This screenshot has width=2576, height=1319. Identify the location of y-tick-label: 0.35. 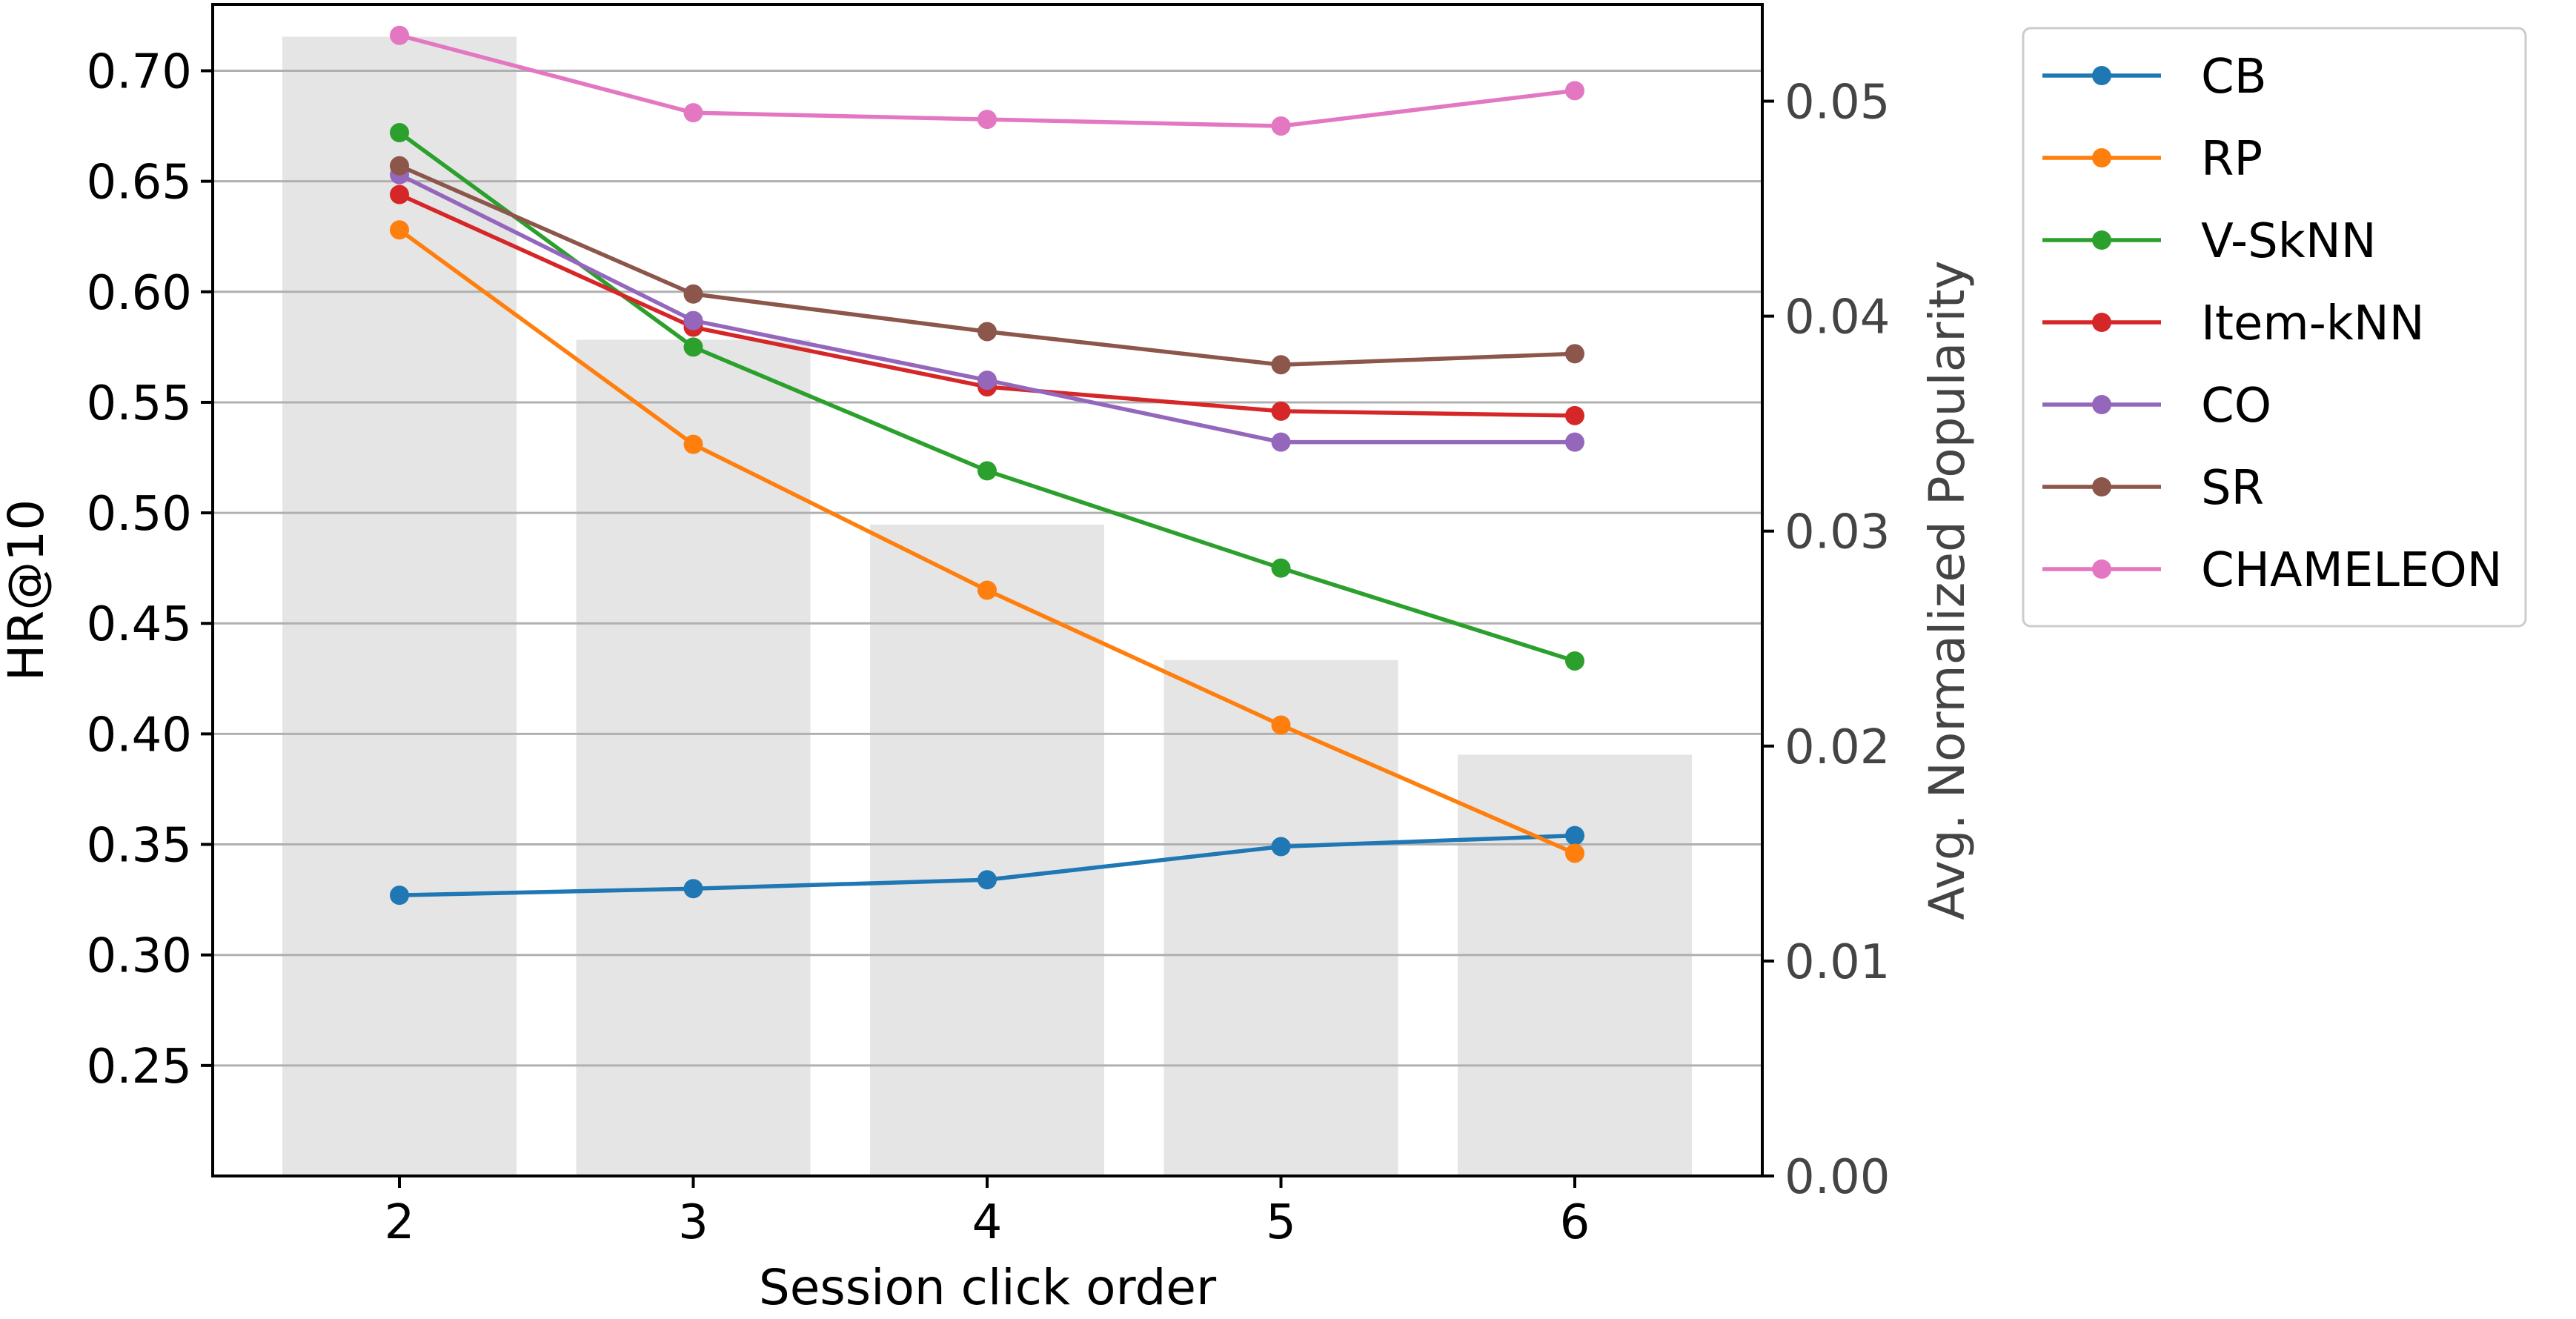
(140, 846).